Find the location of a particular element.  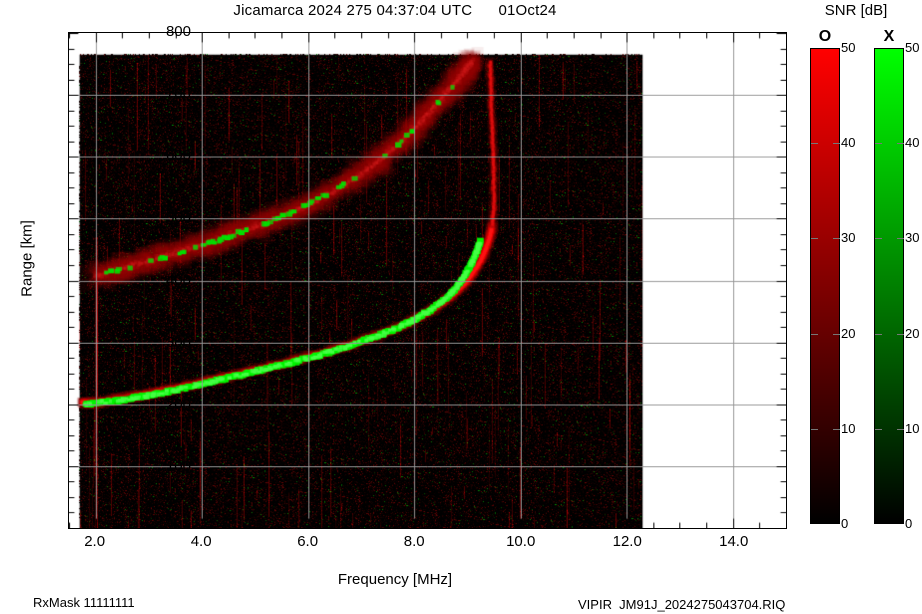

colorbar-o-tick-label: 0 is located at coordinates (845, 523).